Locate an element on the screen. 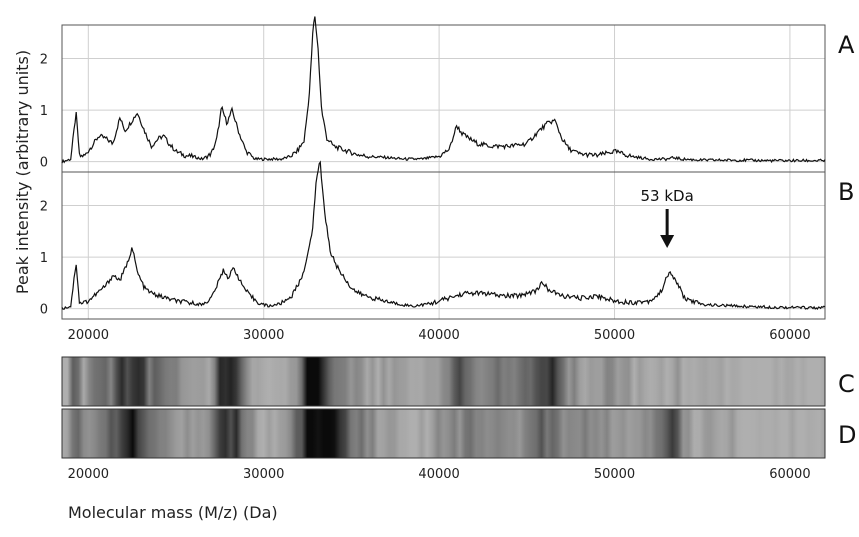  panel-c-gel-strip is located at coordinates (443, 381).